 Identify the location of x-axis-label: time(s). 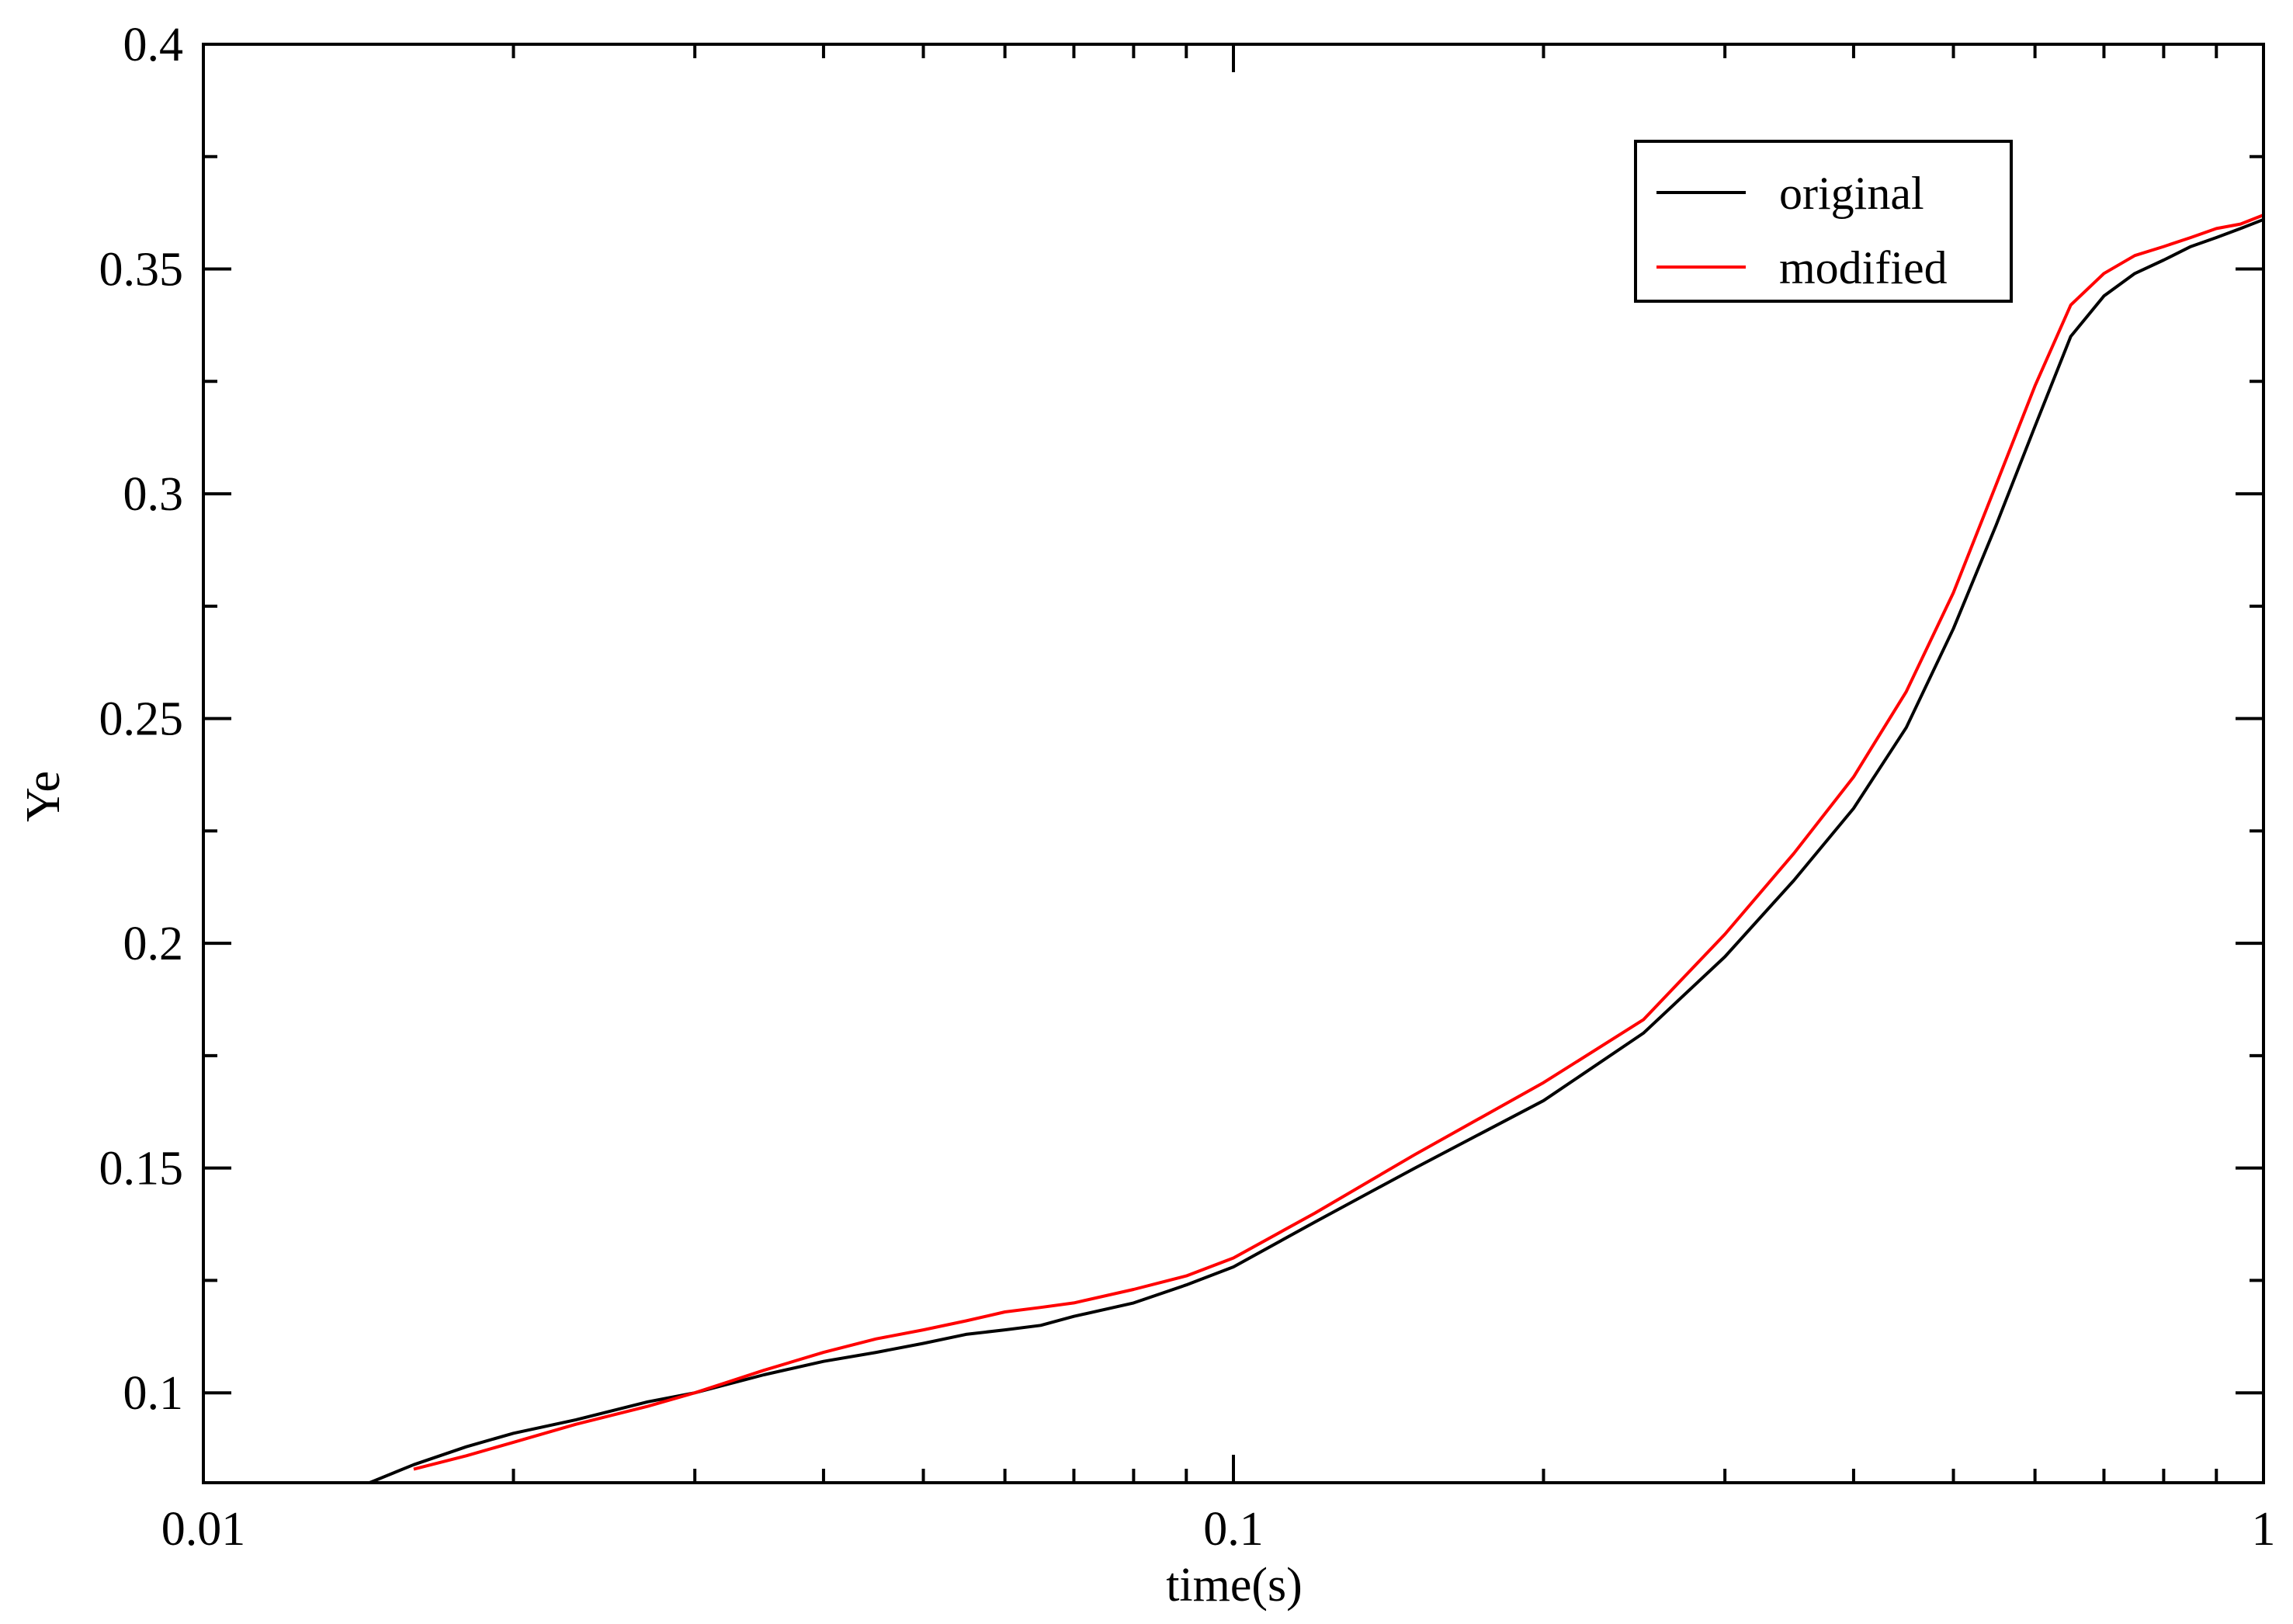
(1235, 1585).